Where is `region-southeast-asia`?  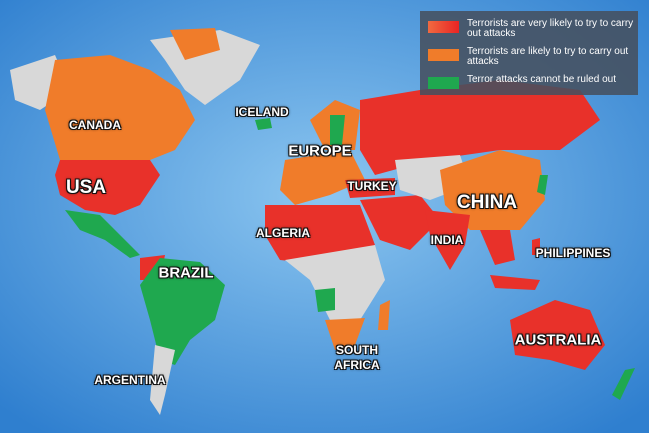
region-southeast-asia is located at coordinates (497, 247).